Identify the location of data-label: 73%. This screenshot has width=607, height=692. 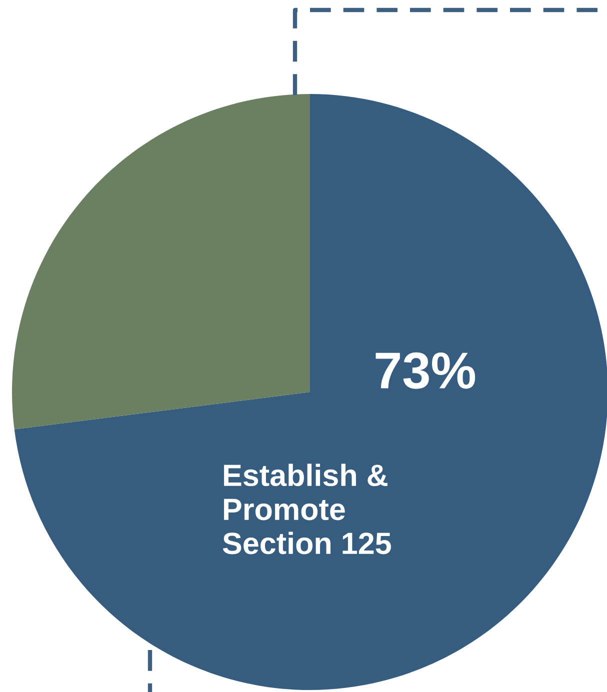
(426, 370).